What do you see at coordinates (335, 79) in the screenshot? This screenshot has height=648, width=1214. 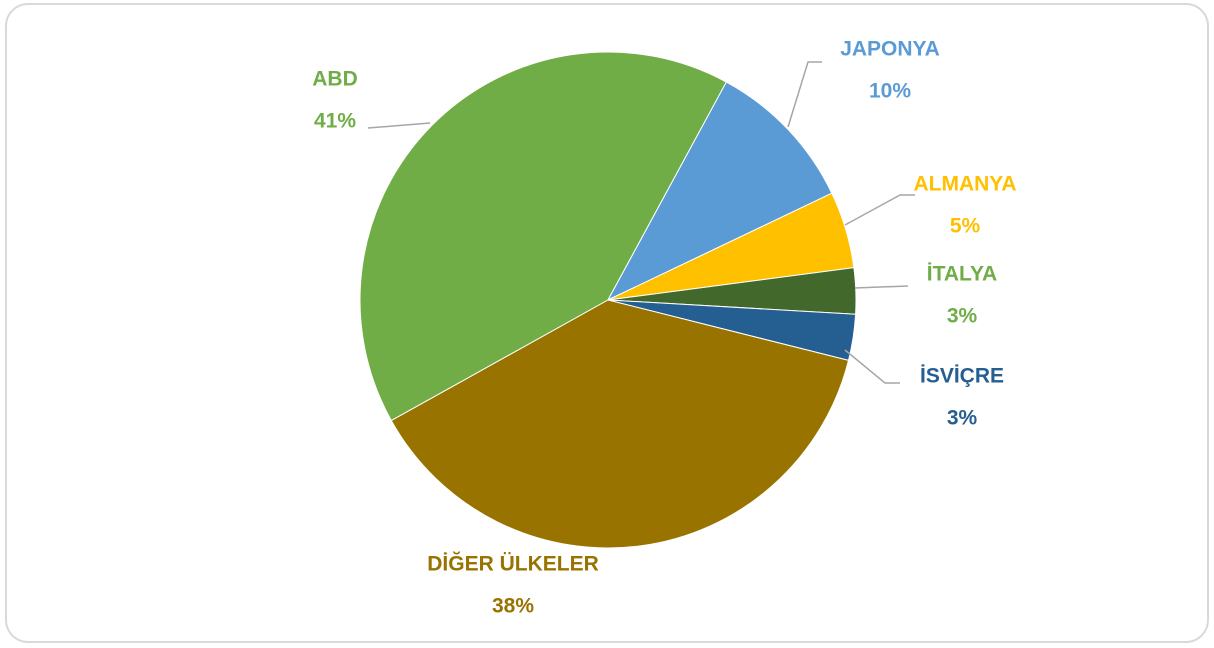 I see `slice-label: ABD` at bounding box center [335, 79].